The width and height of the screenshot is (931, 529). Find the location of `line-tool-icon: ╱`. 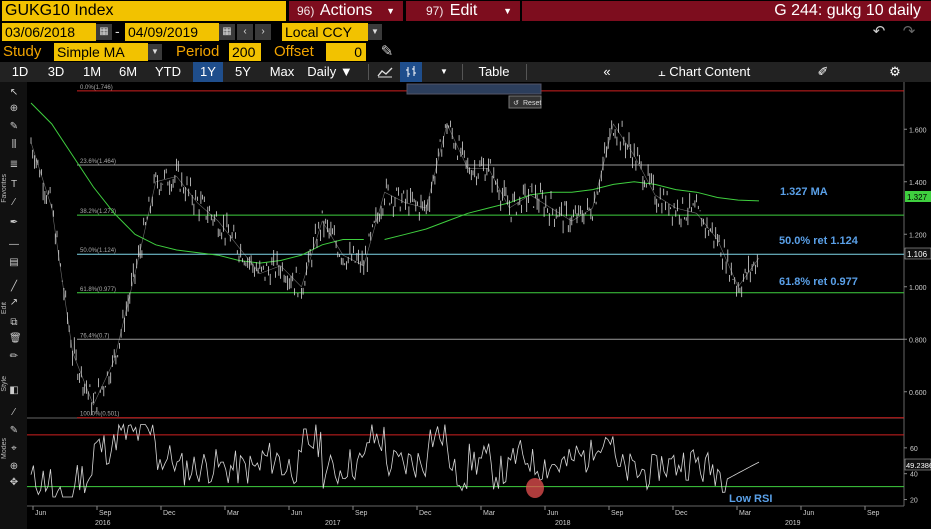

line-tool-icon: ╱ is located at coordinates (14, 286).